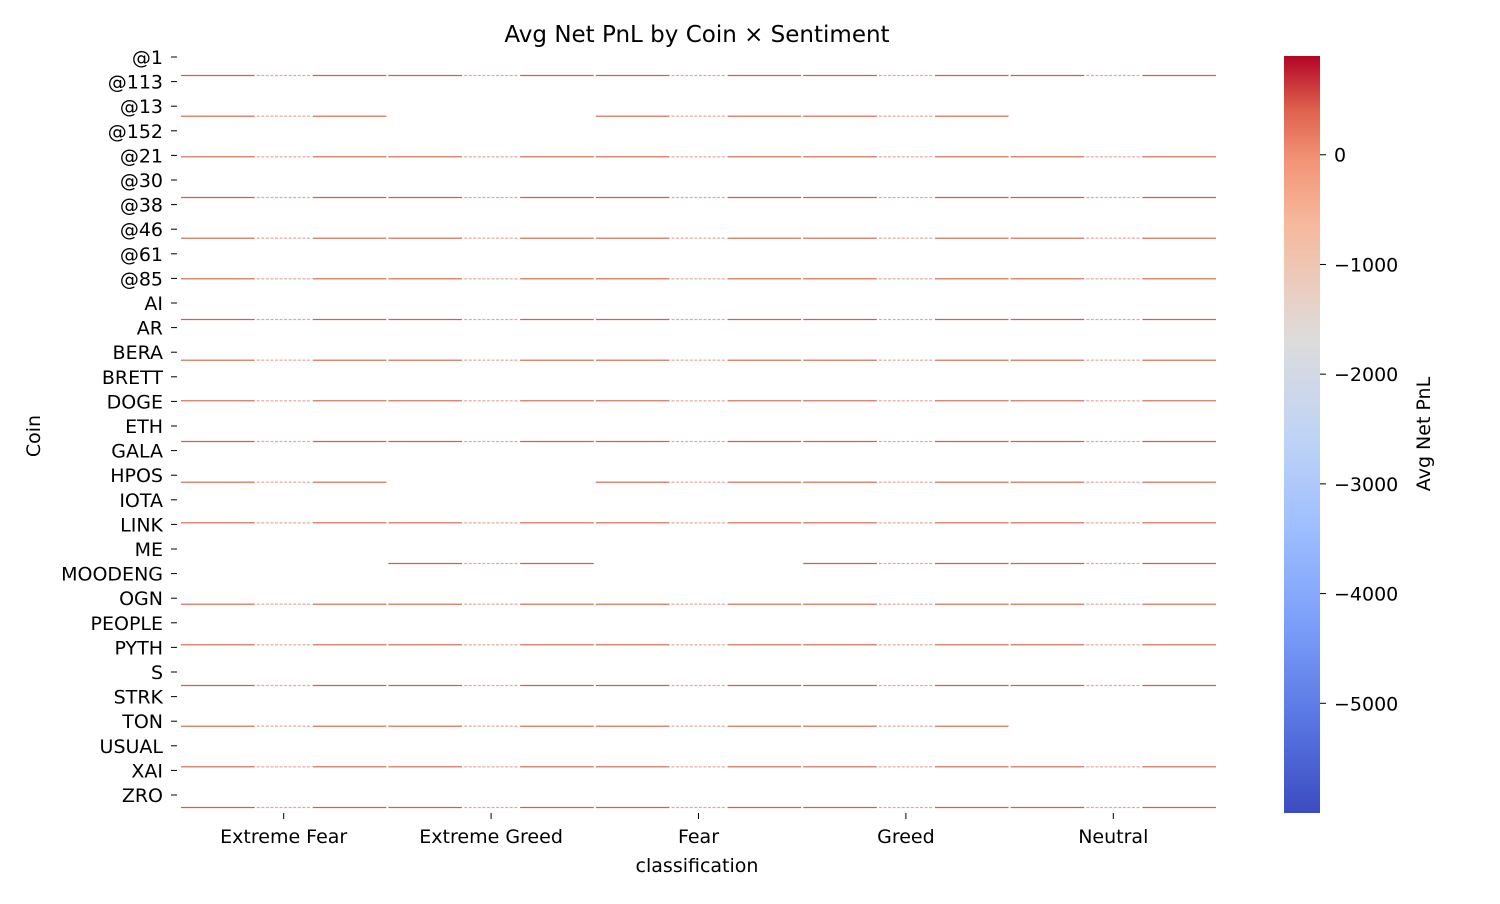  What do you see at coordinates (141, 206) in the screenshot?
I see `y-tick-label: @38` at bounding box center [141, 206].